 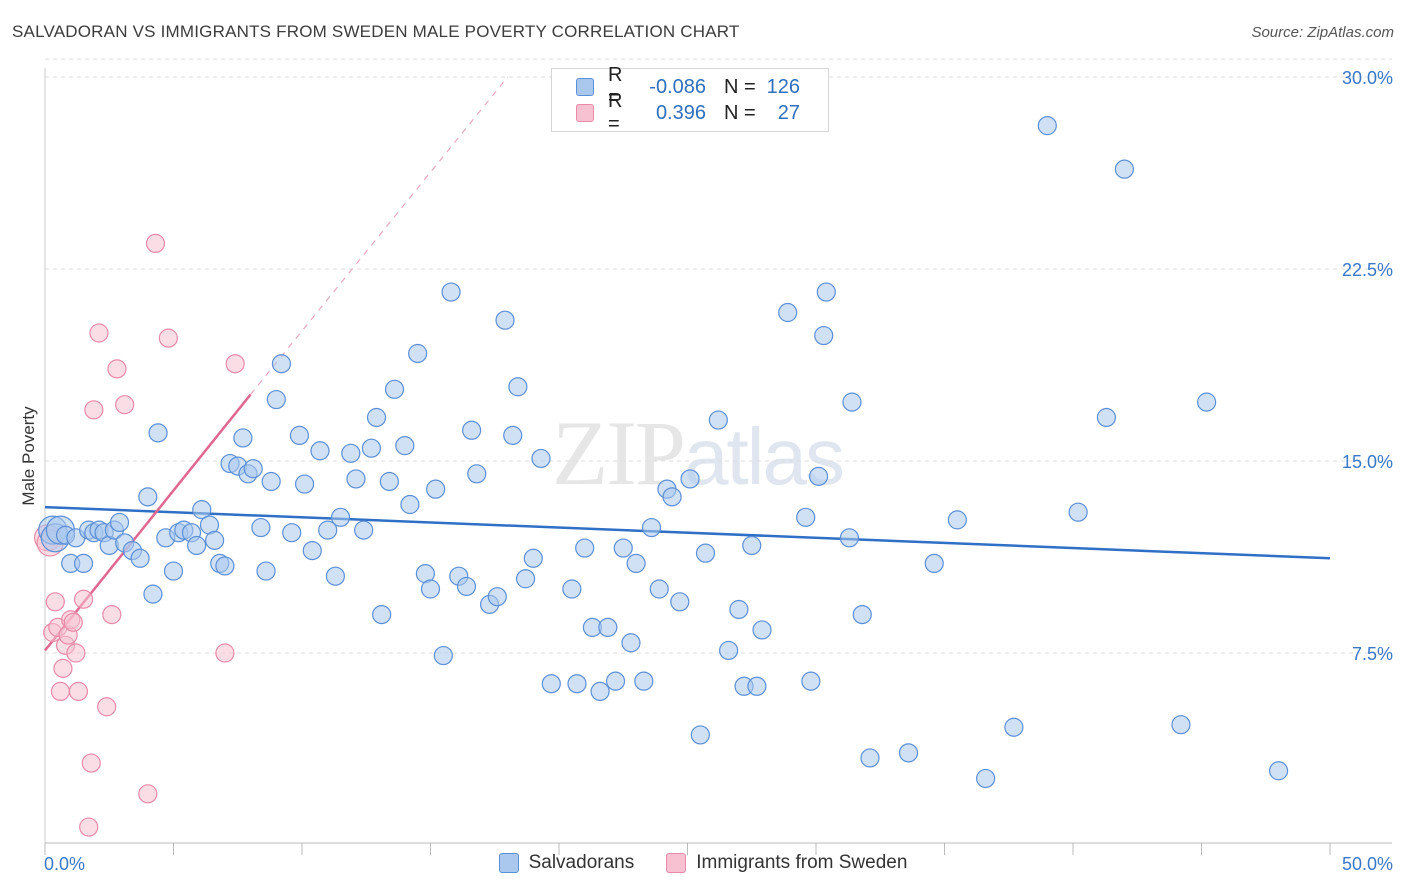 I want to click on legend-r-value: 0.396, so click(x=680, y=112).